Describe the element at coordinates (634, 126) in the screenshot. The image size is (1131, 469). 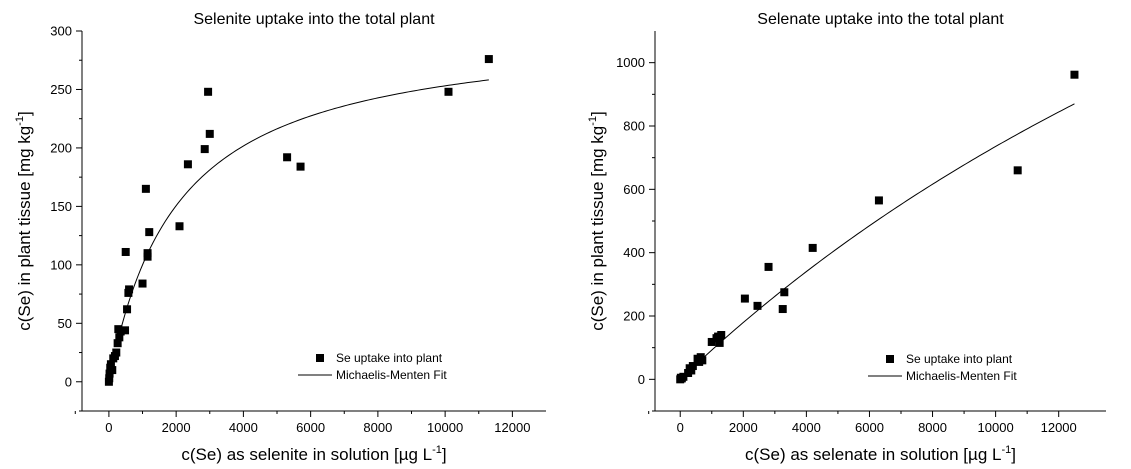
I see `y-tick-label: 800` at that location.